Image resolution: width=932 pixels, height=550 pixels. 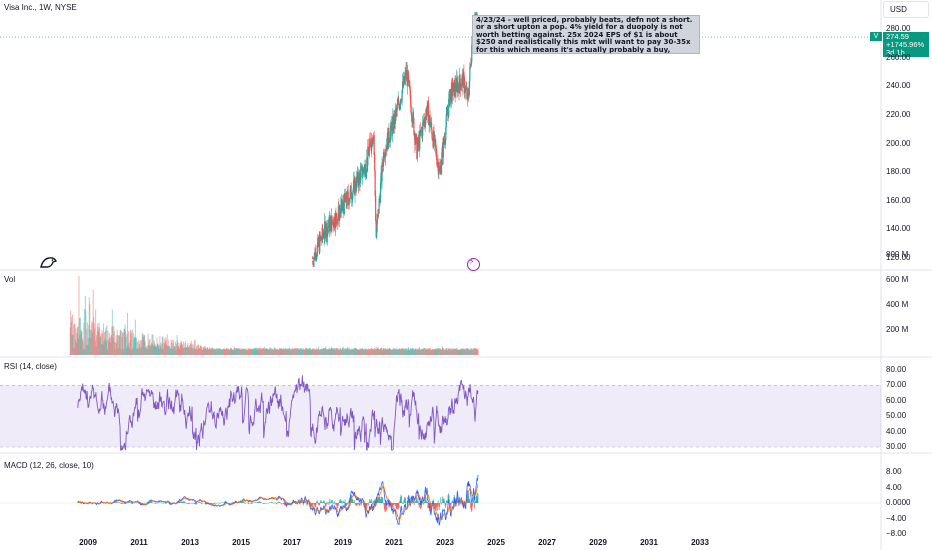 I want to click on time-axis-label: 2009, so click(x=88, y=542).